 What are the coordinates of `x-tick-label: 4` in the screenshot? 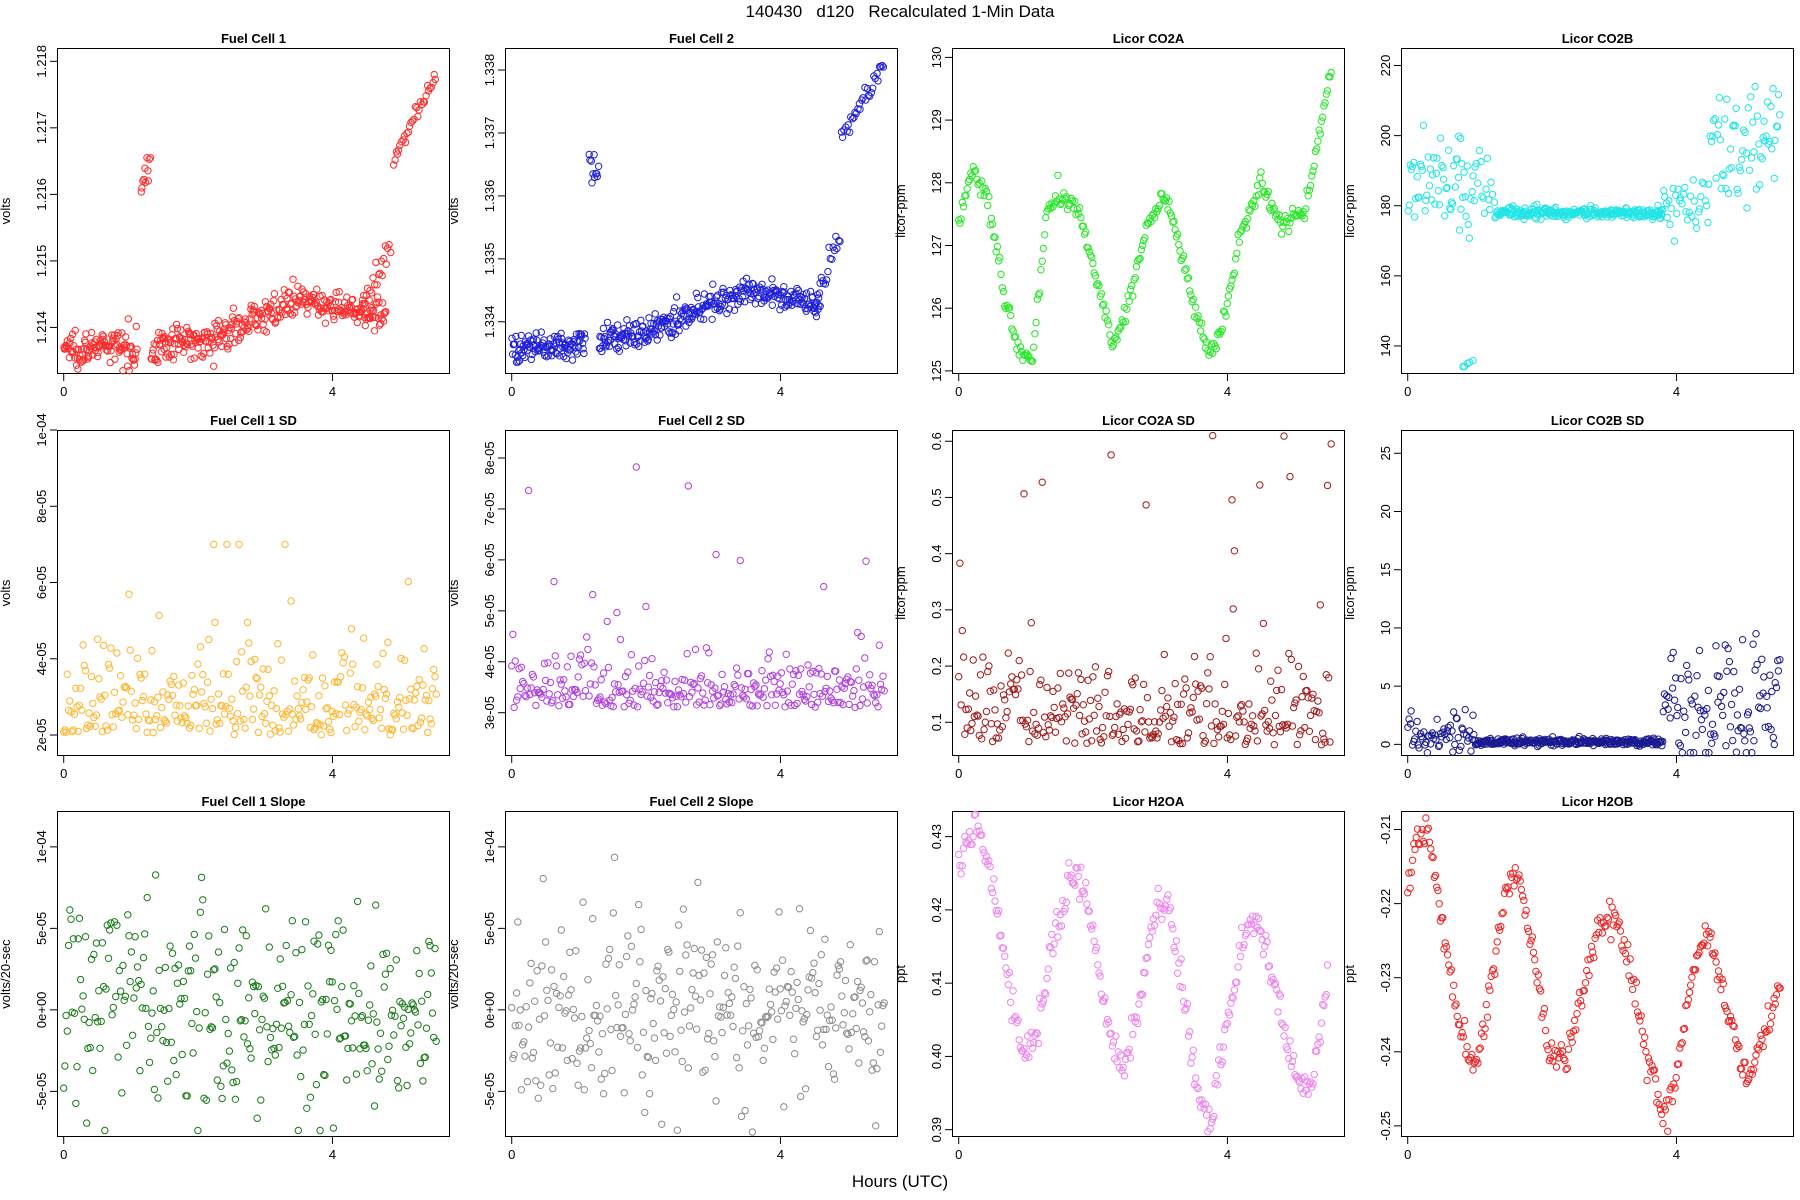 It's located at (1676, 391).